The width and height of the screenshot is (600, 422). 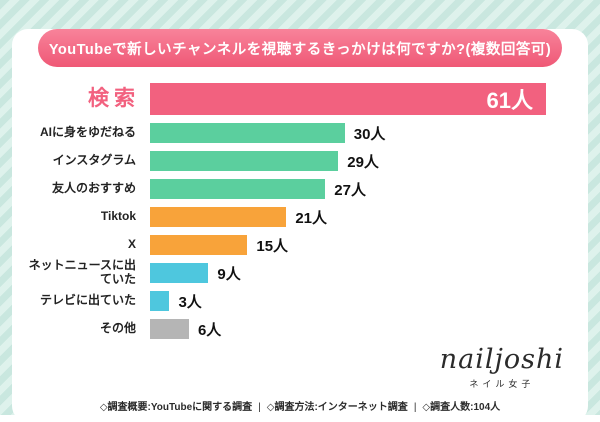 I want to click on bar-track: 27人, so click(x=348, y=189).